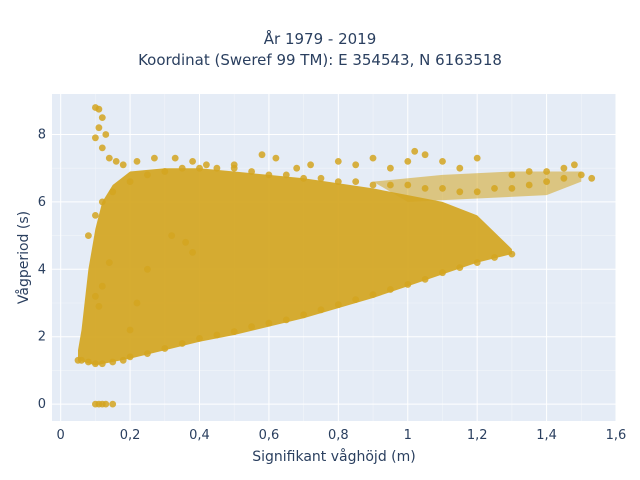  What do you see at coordinates (42, 269) in the screenshot?
I see `y-axis-ticks: 0 2 4 6 8` at bounding box center [42, 269].